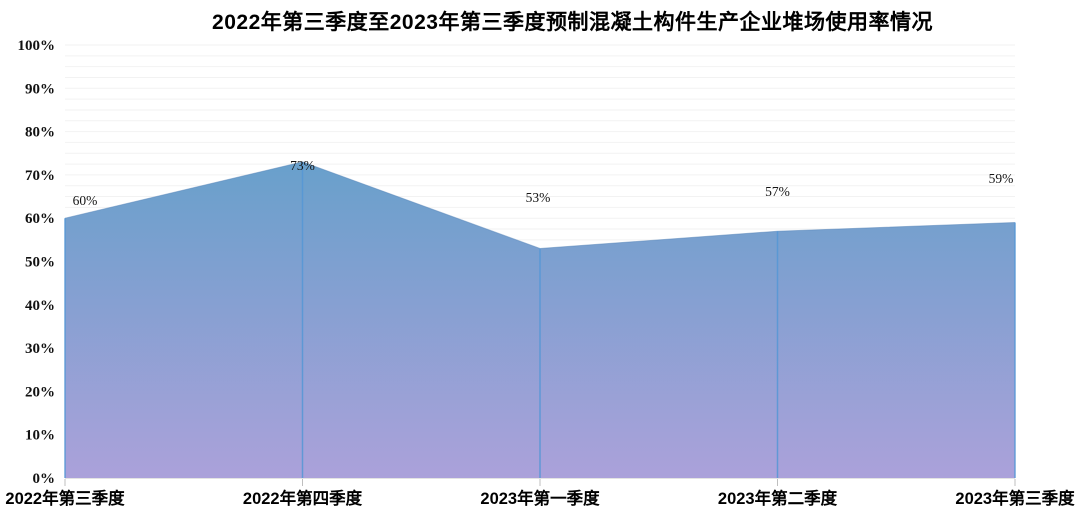  Describe the element at coordinates (40, 436) in the screenshot. I see `y-axis-label: 10%` at that location.